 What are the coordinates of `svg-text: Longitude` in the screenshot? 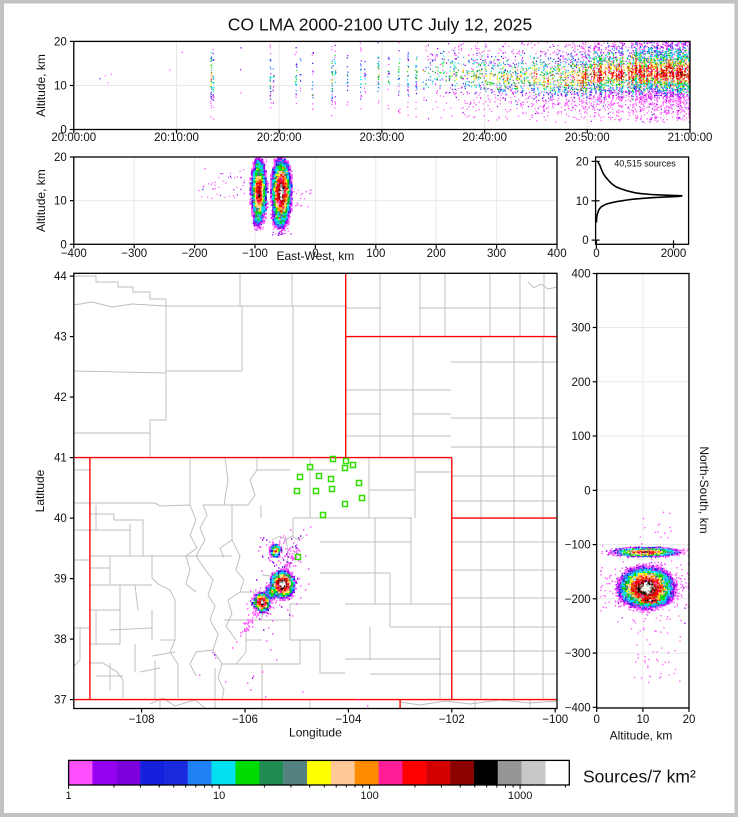 It's located at (315, 733).